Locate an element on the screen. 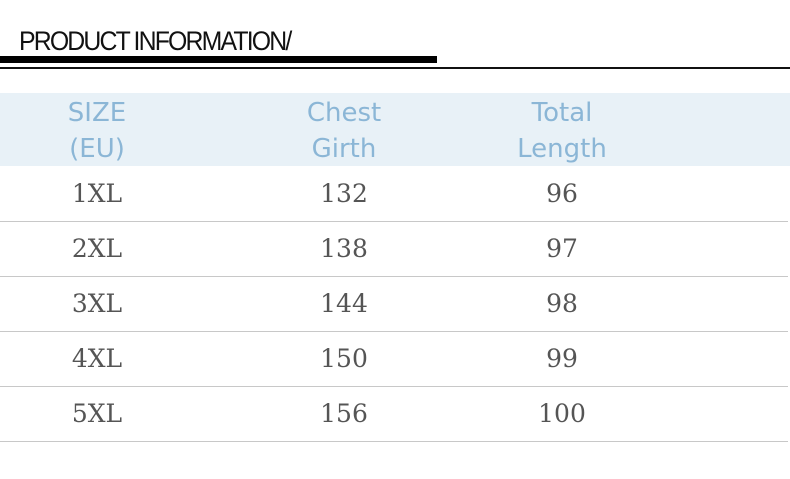  header-line: Total is located at coordinates (562, 113).